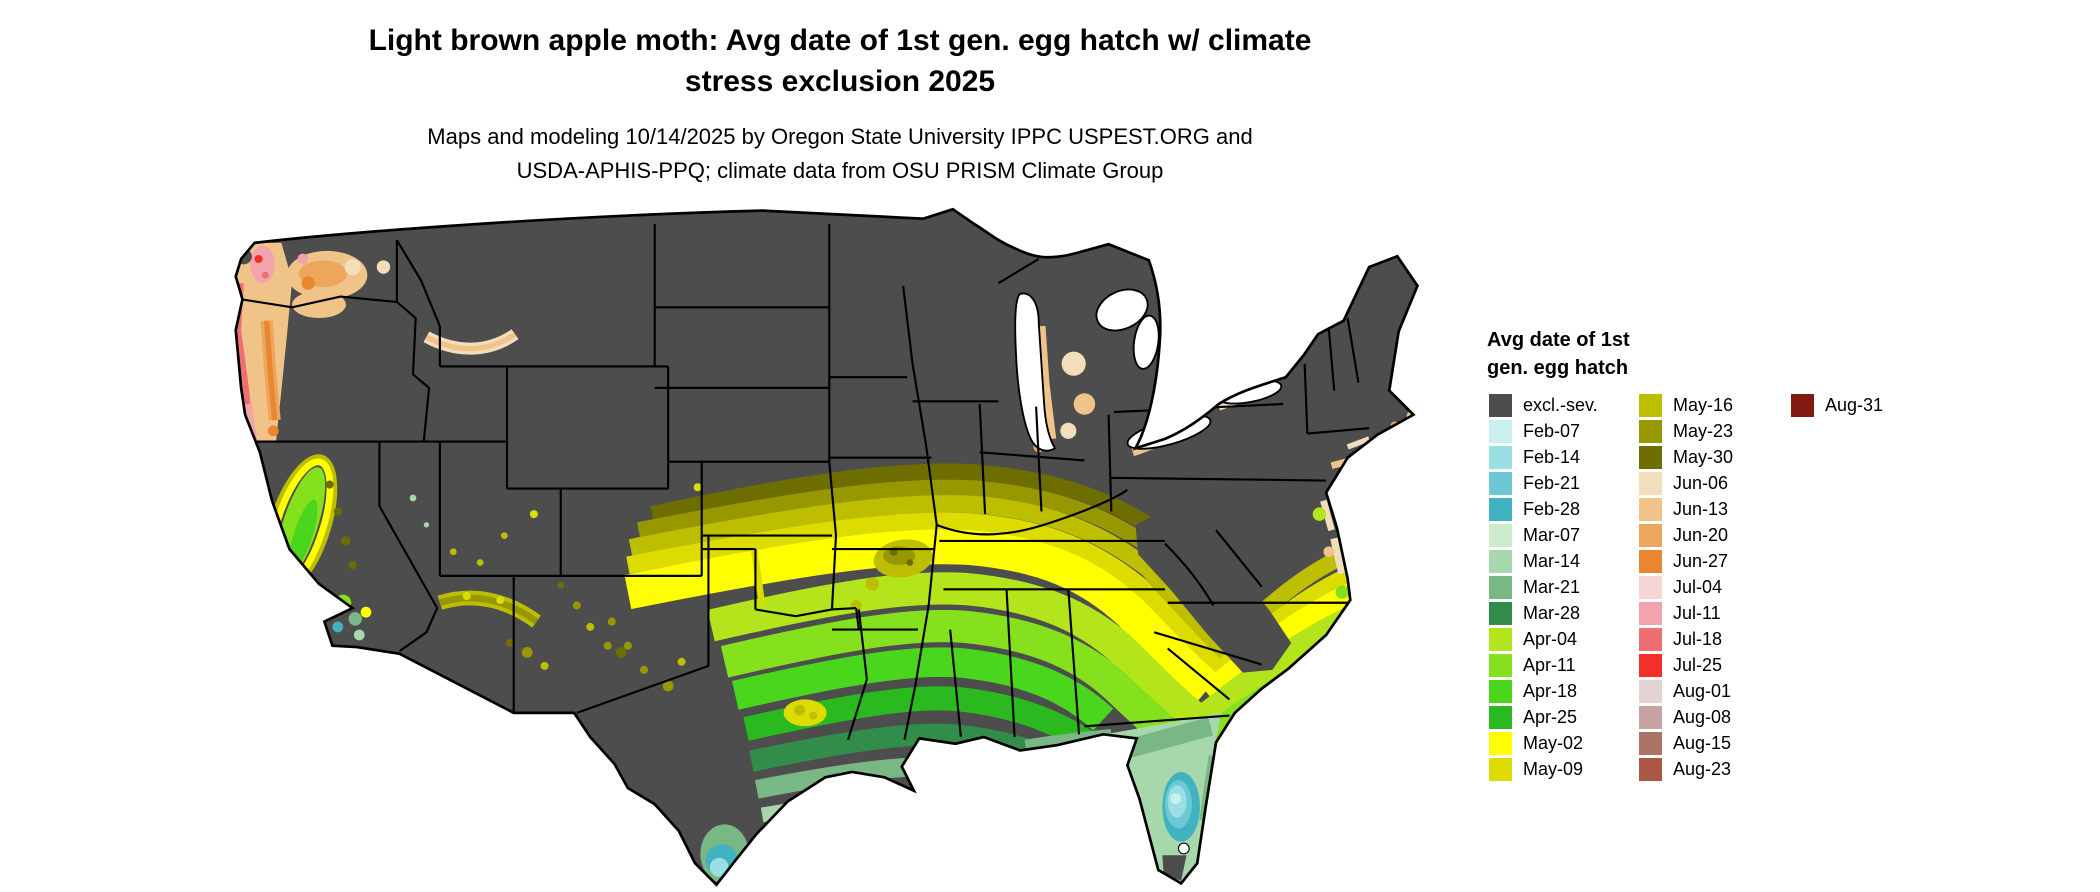 The width and height of the screenshot is (2100, 892). What do you see at coordinates (1698, 664) in the screenshot?
I see `legend-label: Jul-25` at bounding box center [1698, 664].